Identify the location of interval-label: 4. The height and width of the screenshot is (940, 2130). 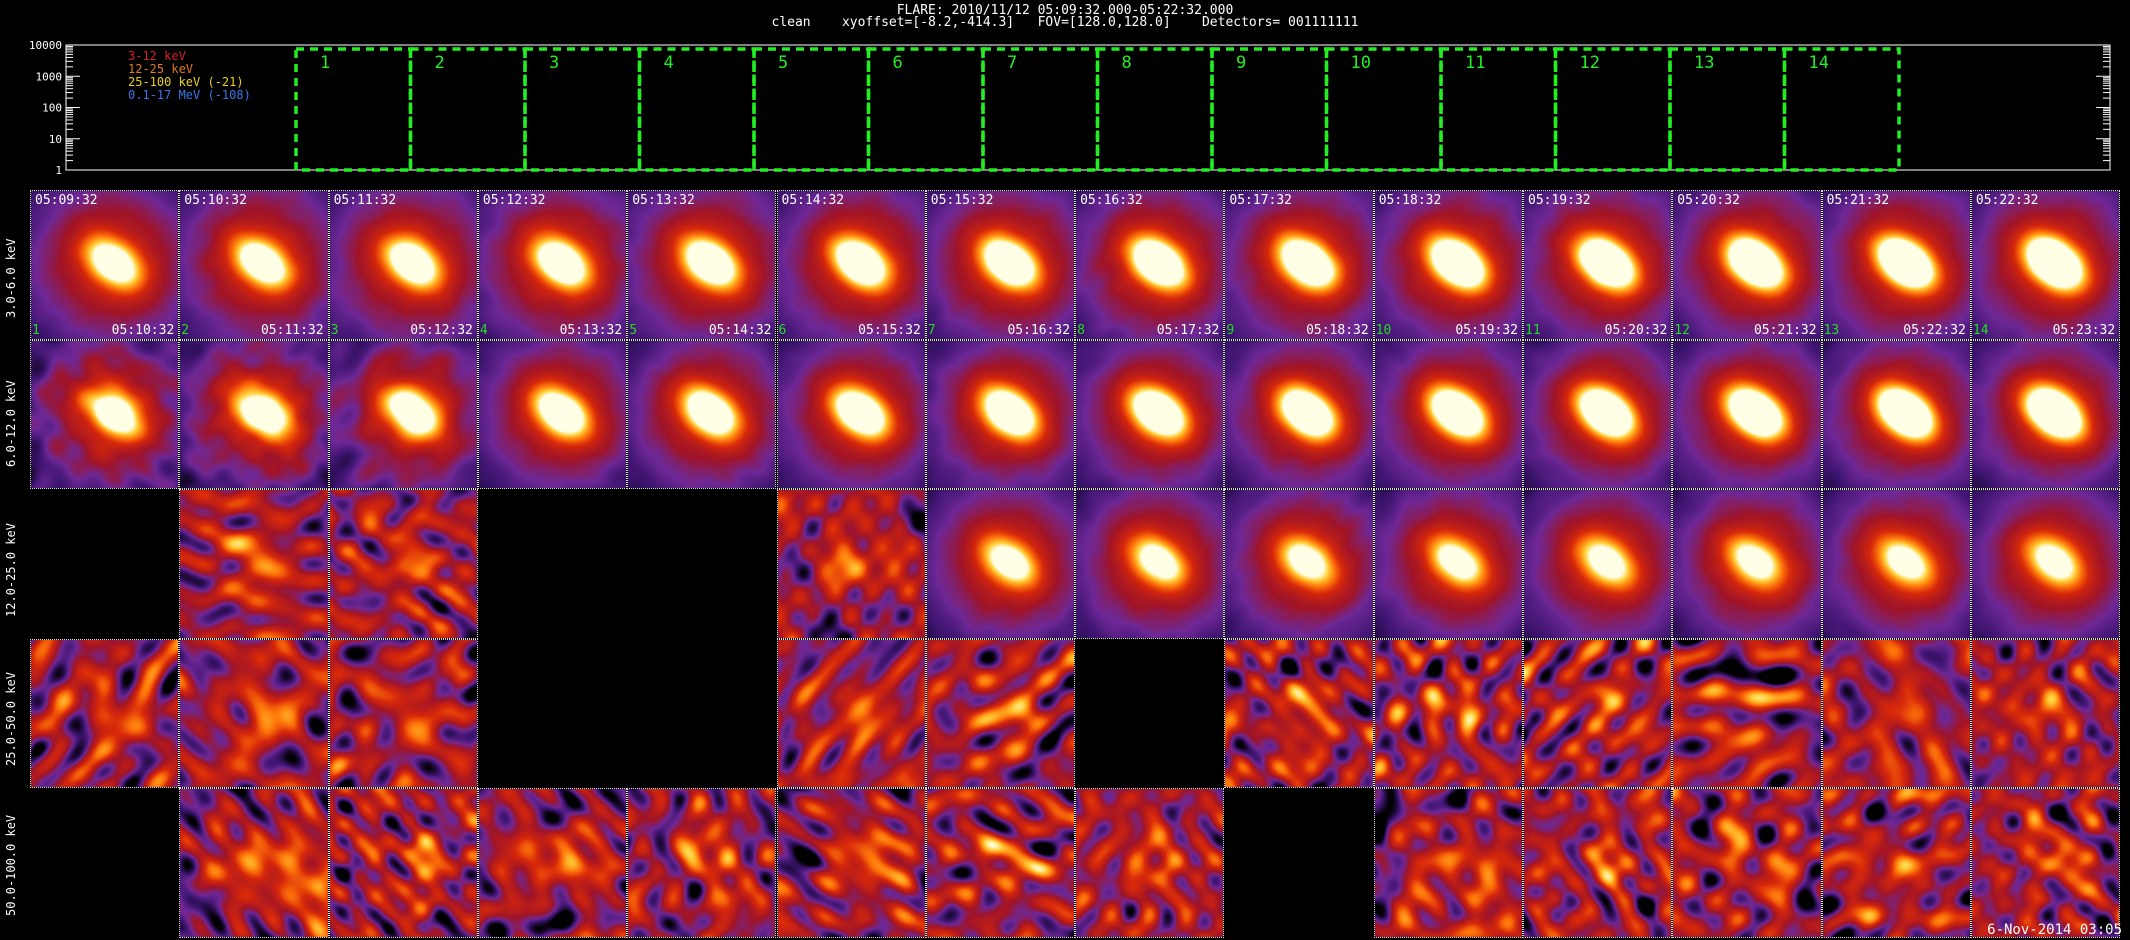
(669, 63).